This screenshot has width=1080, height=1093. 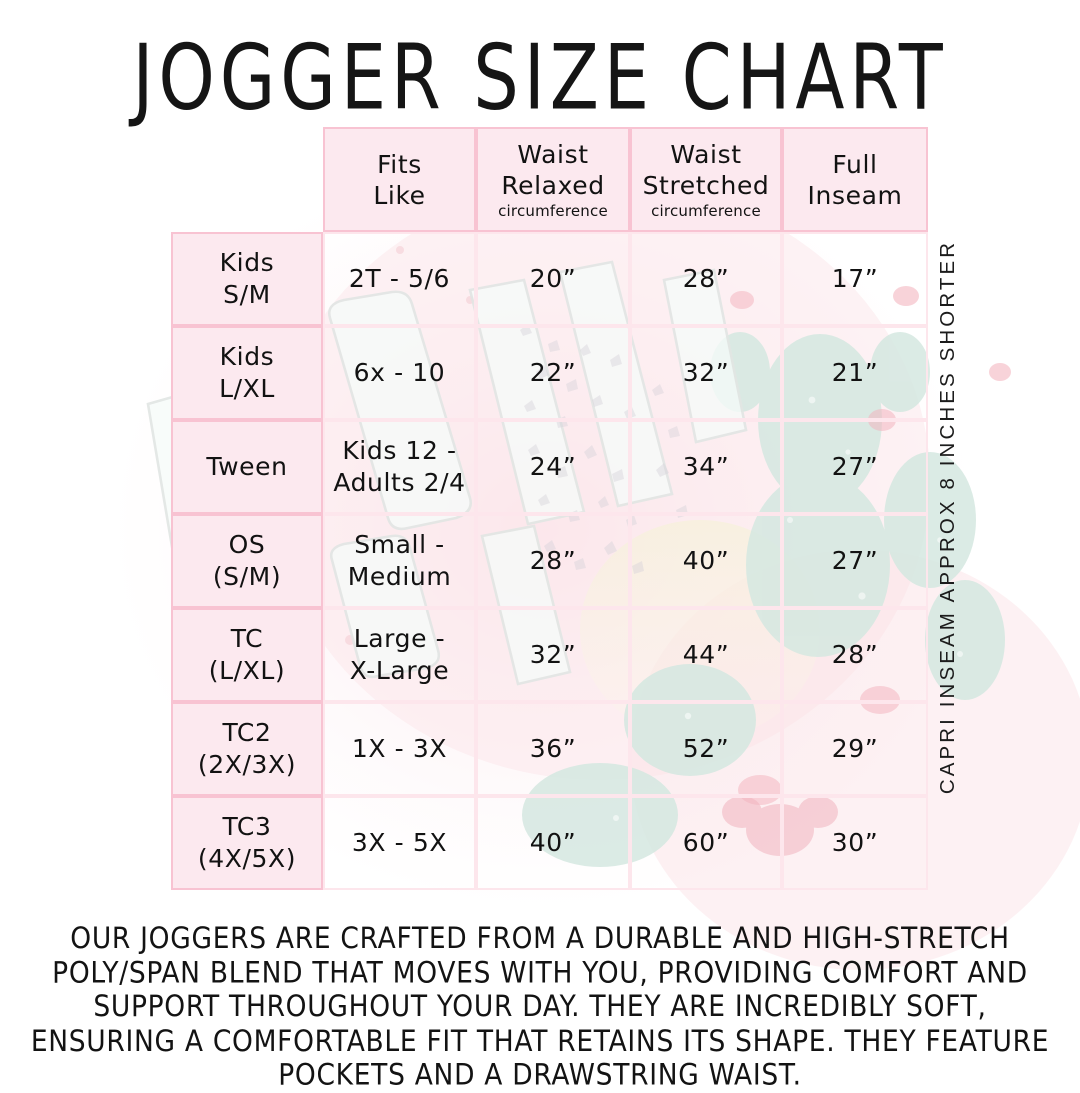 I want to click on cell-waist-stretched: 34”, so click(x=706, y=467).